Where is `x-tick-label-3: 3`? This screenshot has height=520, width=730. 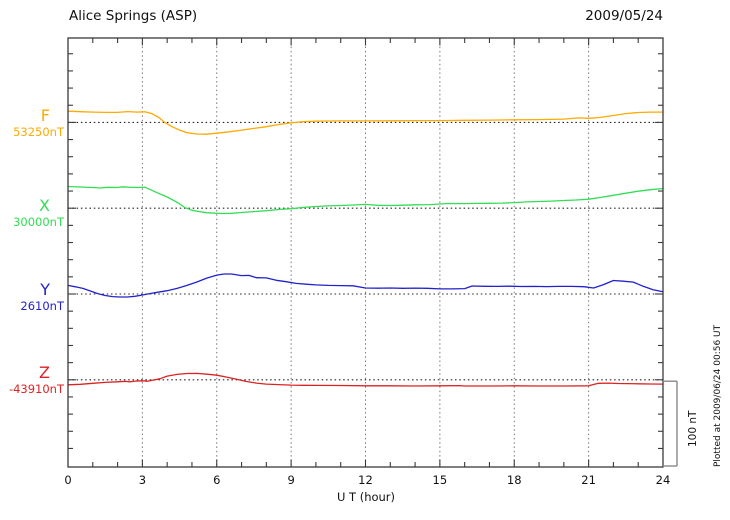
x-tick-label-3: 3 is located at coordinates (142, 480).